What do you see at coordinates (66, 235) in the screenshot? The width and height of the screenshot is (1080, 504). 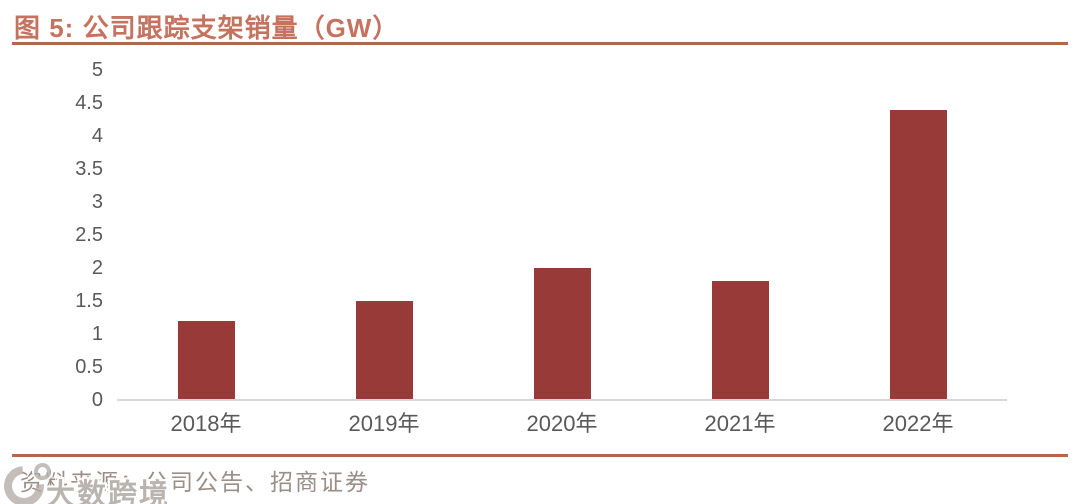 I see `y-axis: 5 4.5 4 3.5 3 2.5 2 1.5 1 0.5 0` at bounding box center [66, 235].